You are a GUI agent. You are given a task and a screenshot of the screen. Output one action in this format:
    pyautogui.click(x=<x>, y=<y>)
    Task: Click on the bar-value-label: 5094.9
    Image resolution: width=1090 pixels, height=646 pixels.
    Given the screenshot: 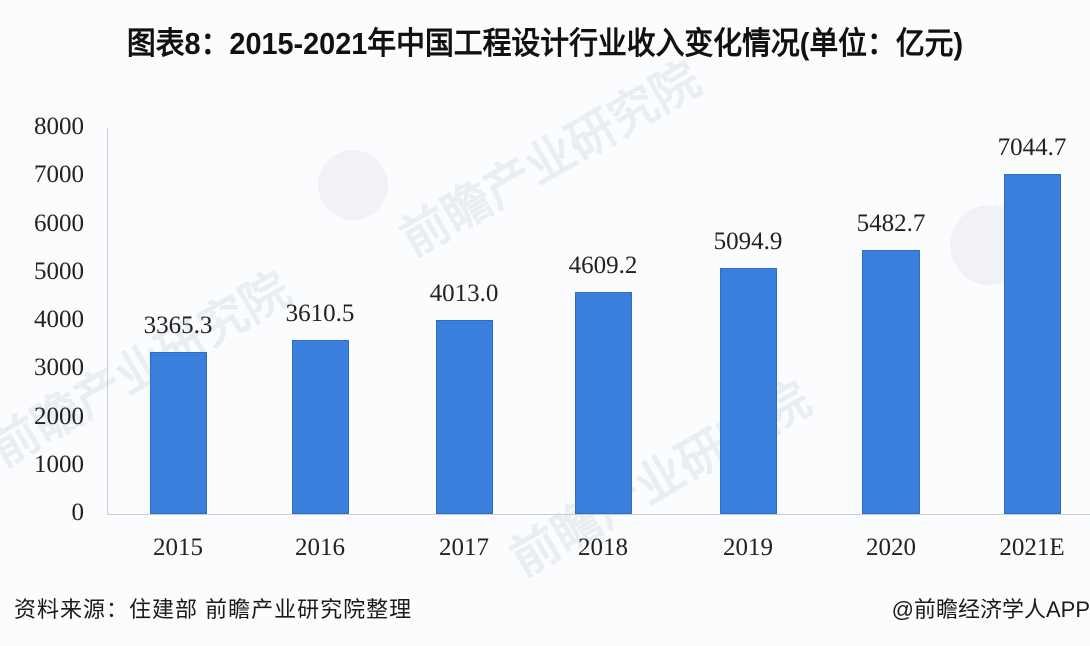 What is the action you would take?
    pyautogui.click(x=748, y=241)
    